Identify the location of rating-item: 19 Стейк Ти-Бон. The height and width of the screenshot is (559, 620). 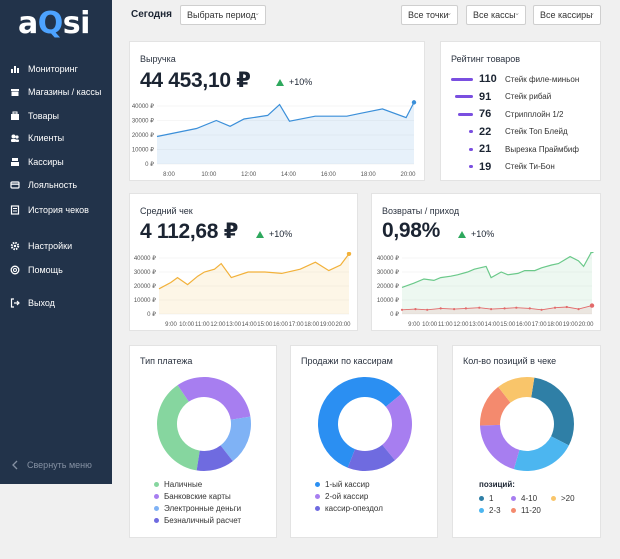
(503, 167).